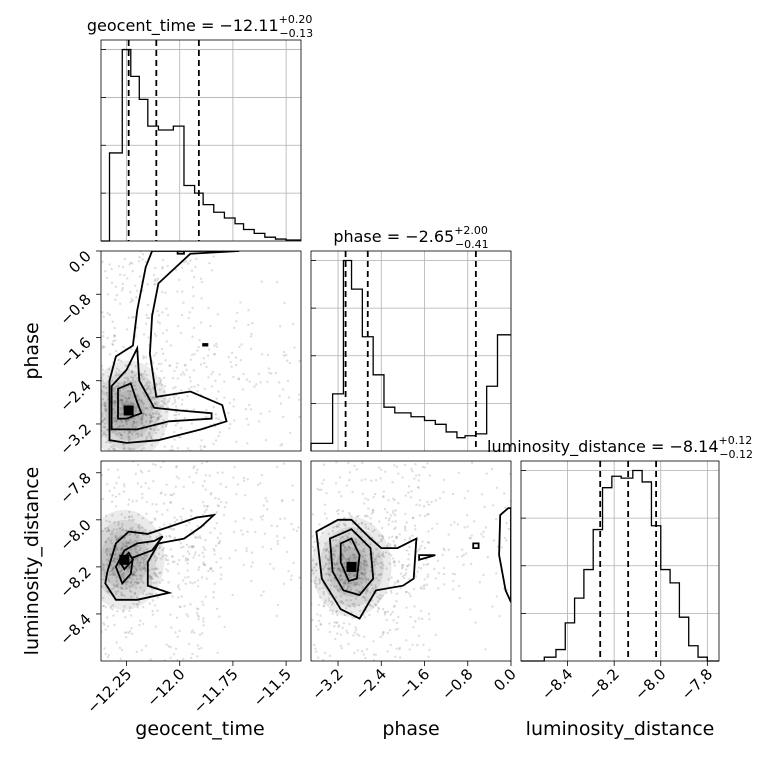 The image size is (760, 760). Describe the element at coordinates (179, 588) in the screenshot. I see `geocent-time-luminosity-distance-2d-panel: −12.25 −12.0 −11.75 −11.5−7.8−8.0−8.2−8.4` at that location.